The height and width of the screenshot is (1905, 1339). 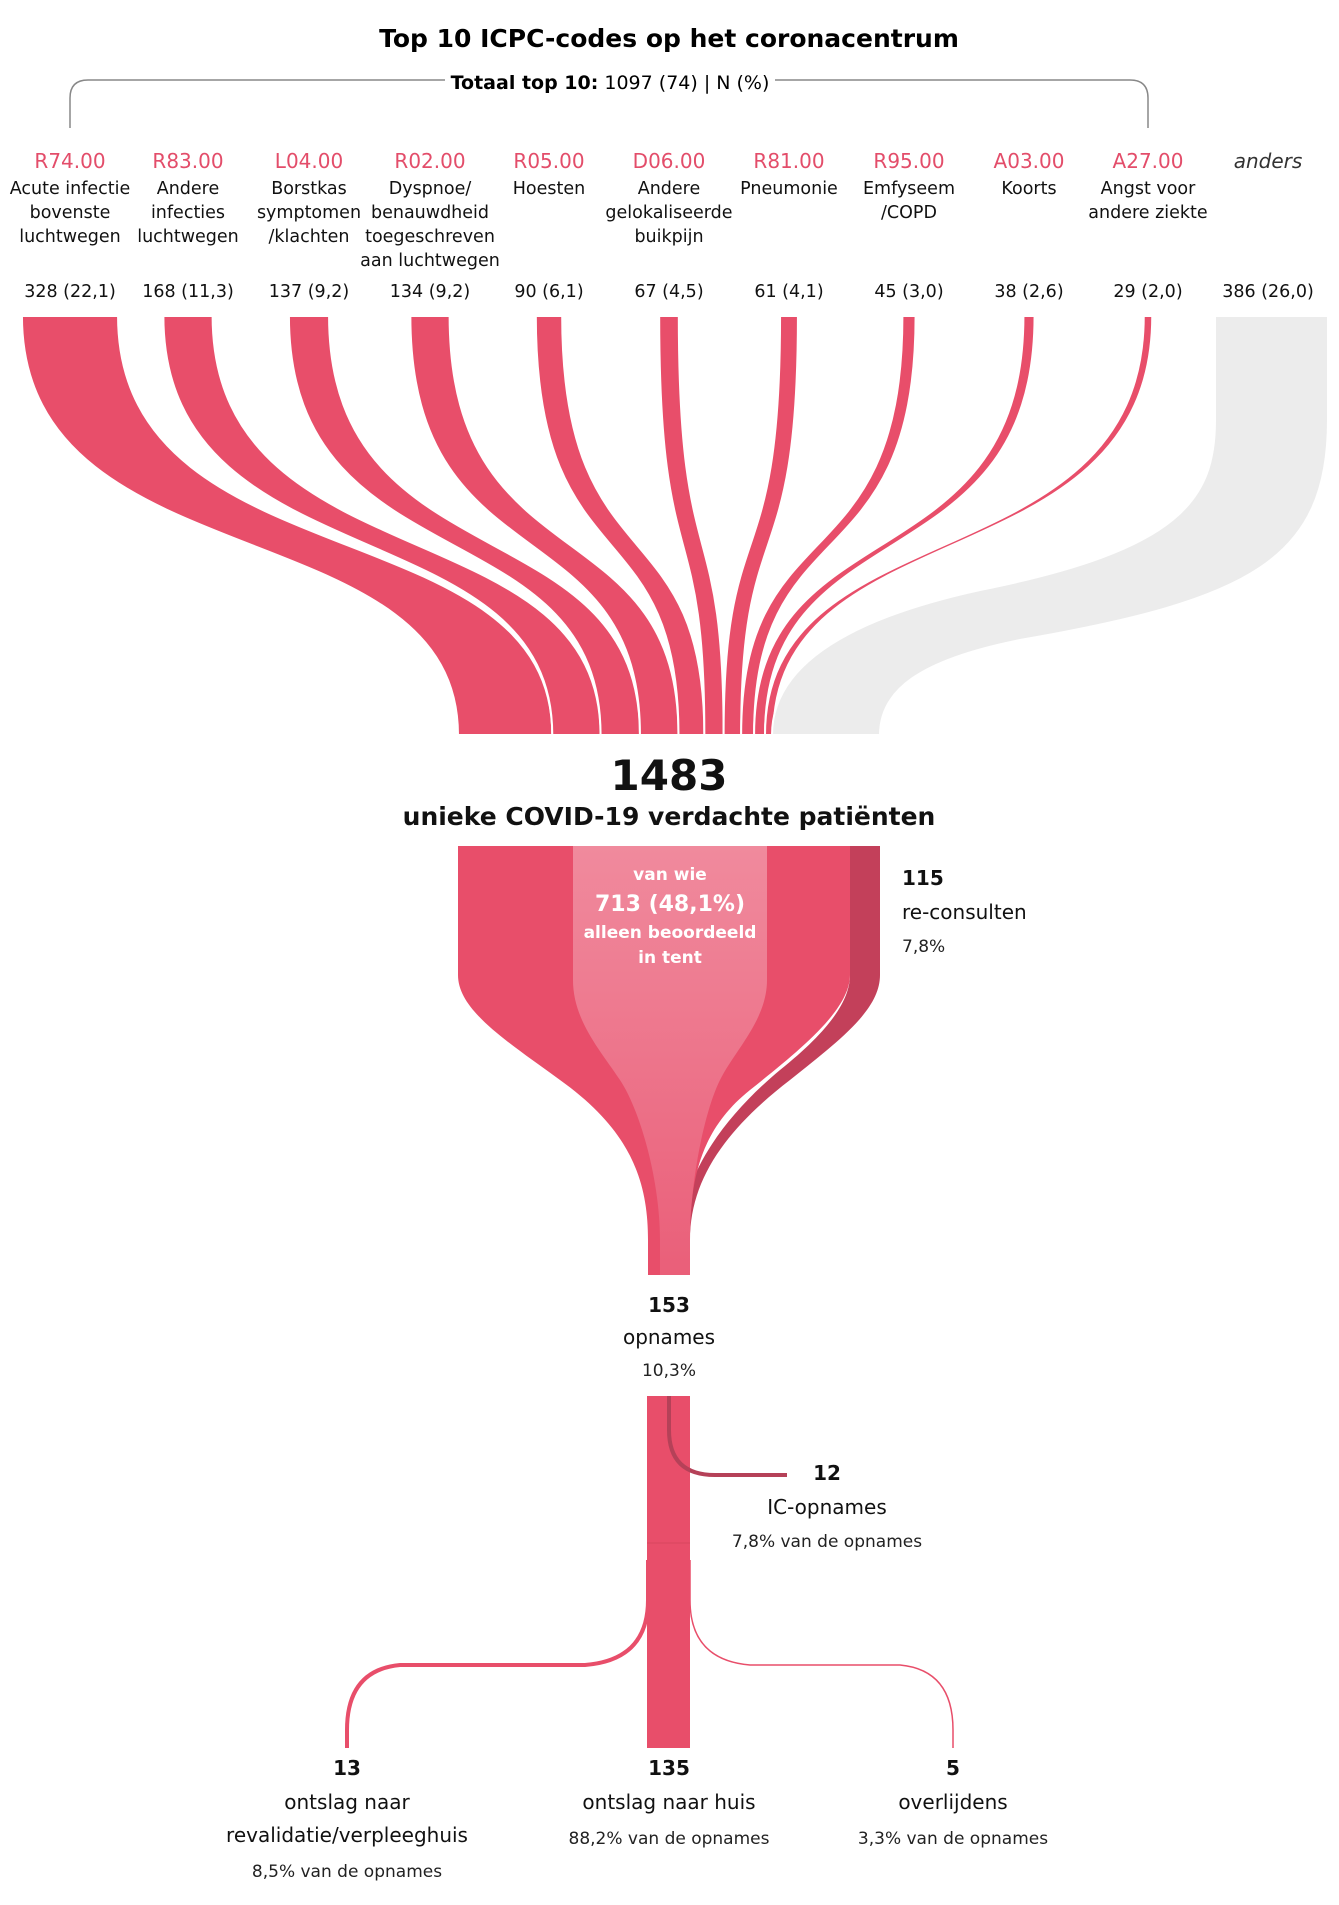 What do you see at coordinates (670, 875) in the screenshot?
I see `tent-line1: van wie` at bounding box center [670, 875].